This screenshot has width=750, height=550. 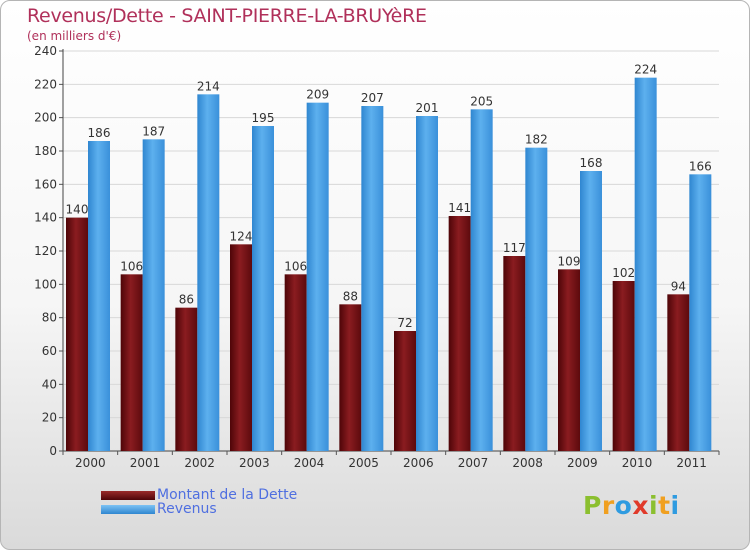 I want to click on data-label-debt: 124, so click(x=241, y=236).